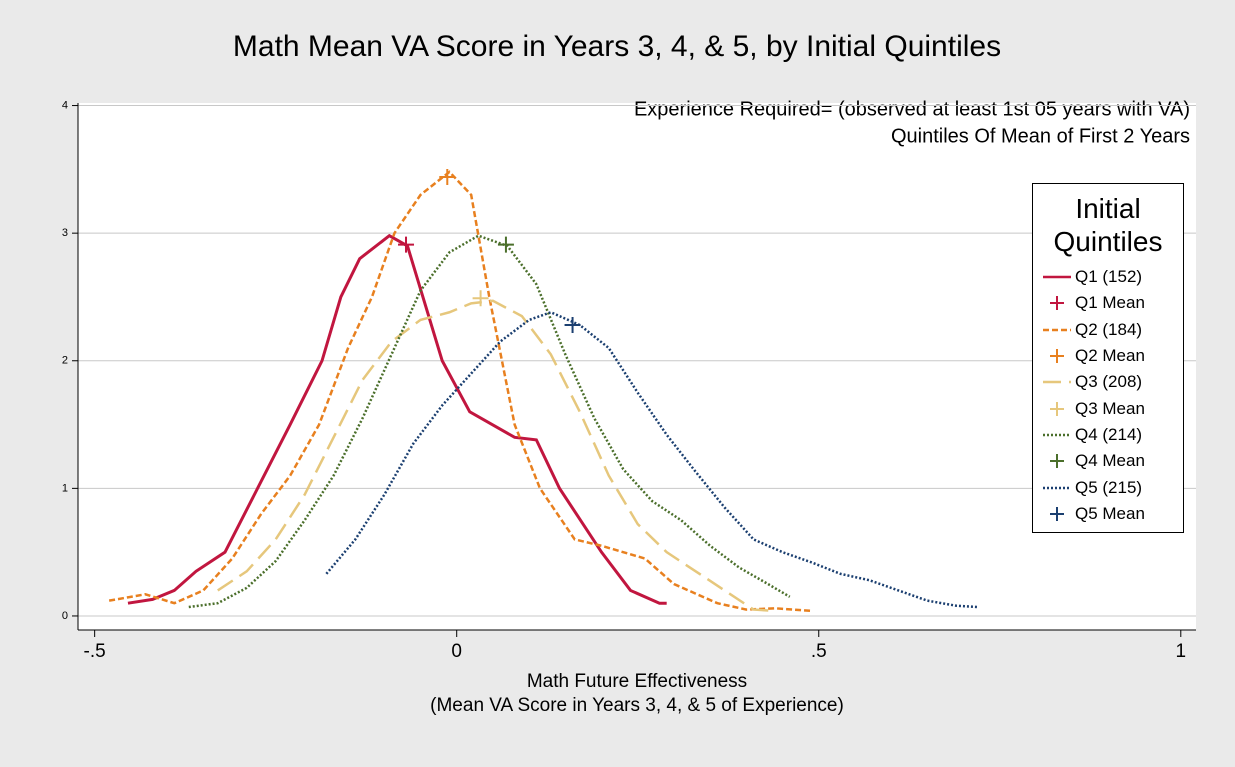 The image size is (1235, 767). Describe the element at coordinates (1181, 651) in the screenshot. I see `x-tick-label: 1` at that location.